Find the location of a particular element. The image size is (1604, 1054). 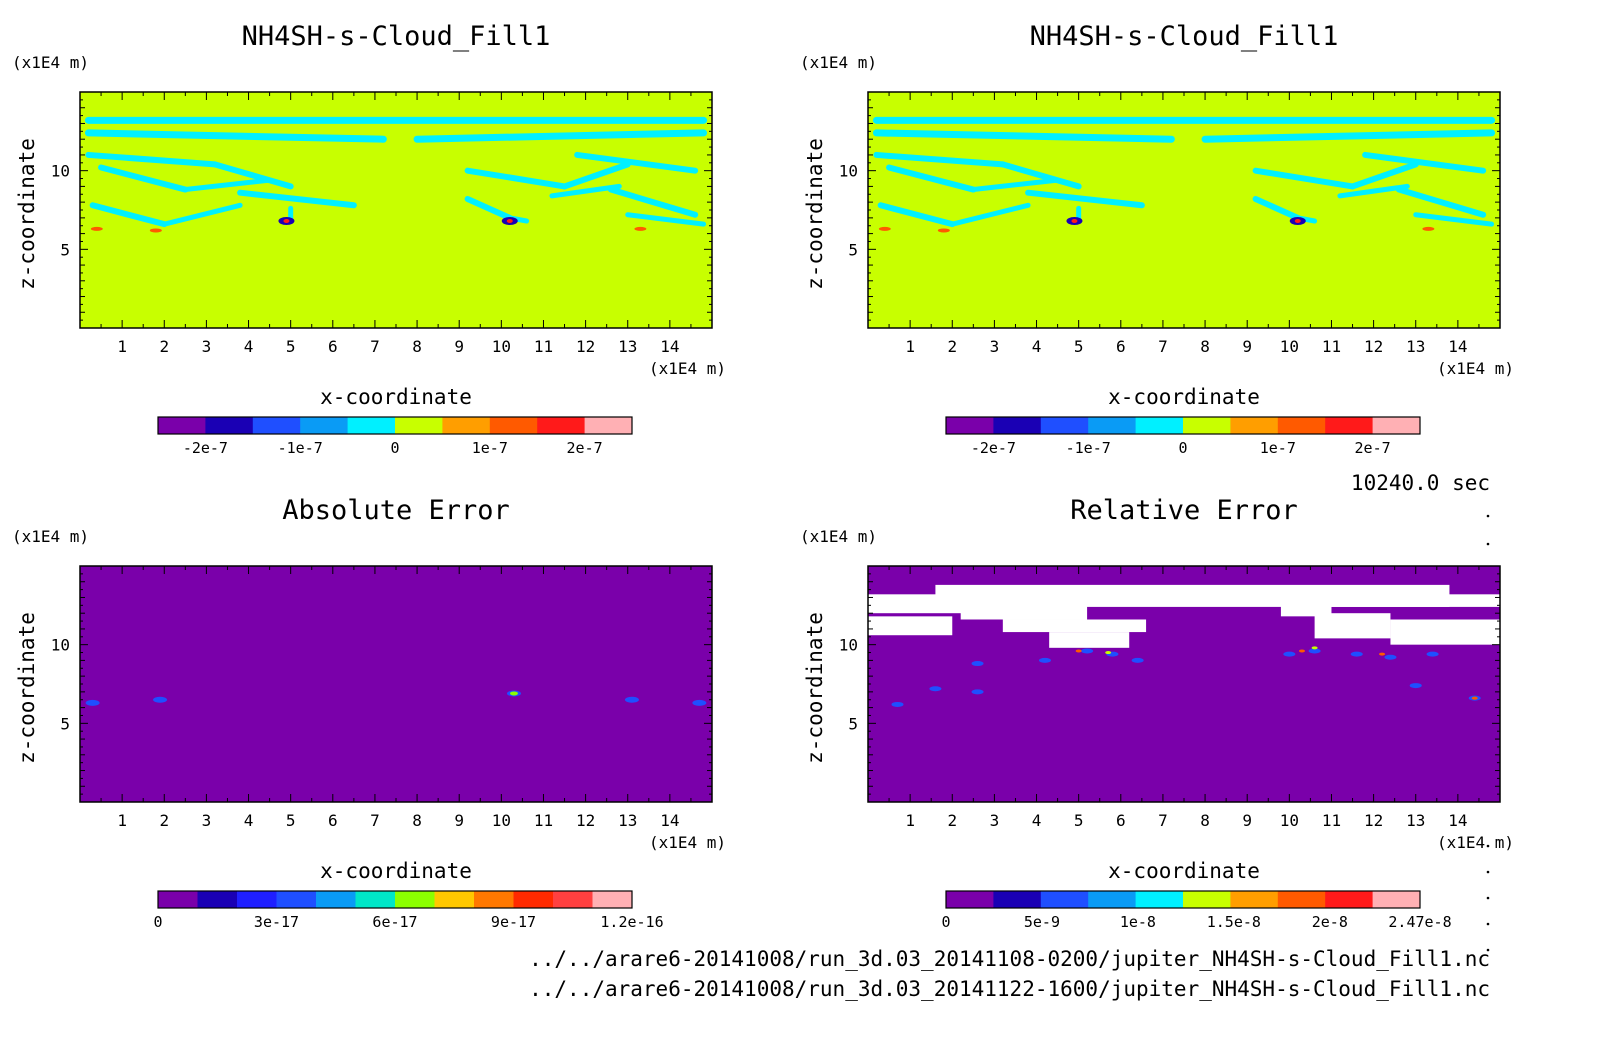

colorbar-tick-label: 9e-17 is located at coordinates (513, 922).